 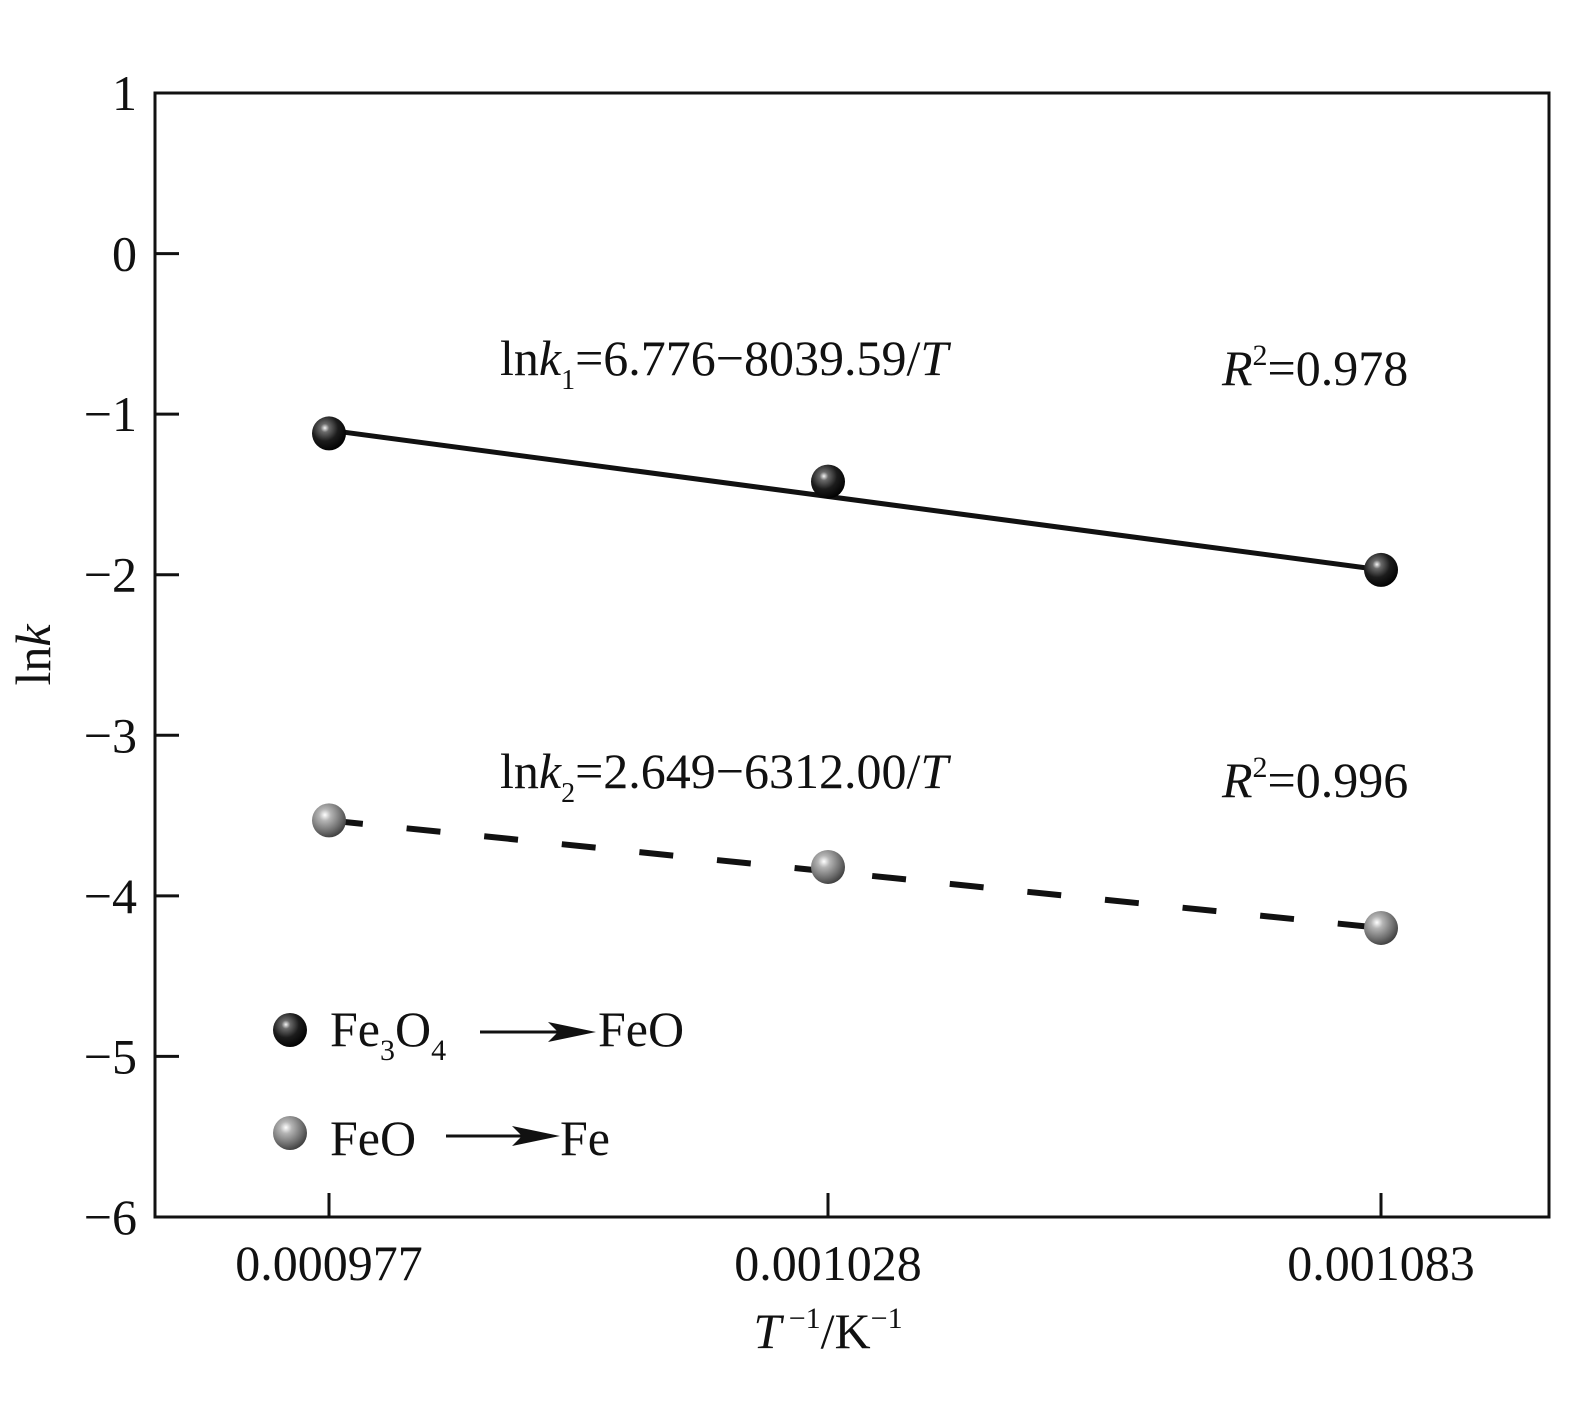 I want to click on x-axis-title-exp1: −1, so click(x=800, y=1318).